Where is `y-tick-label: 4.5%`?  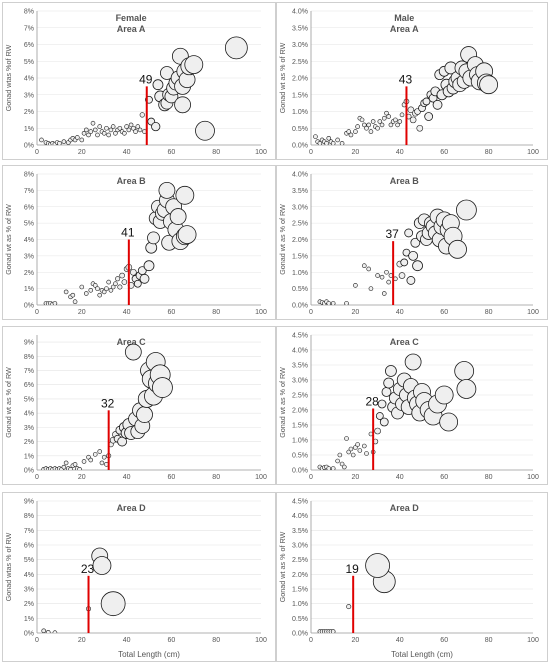 y-tick-label: 4.5% is located at coordinates (300, 502).